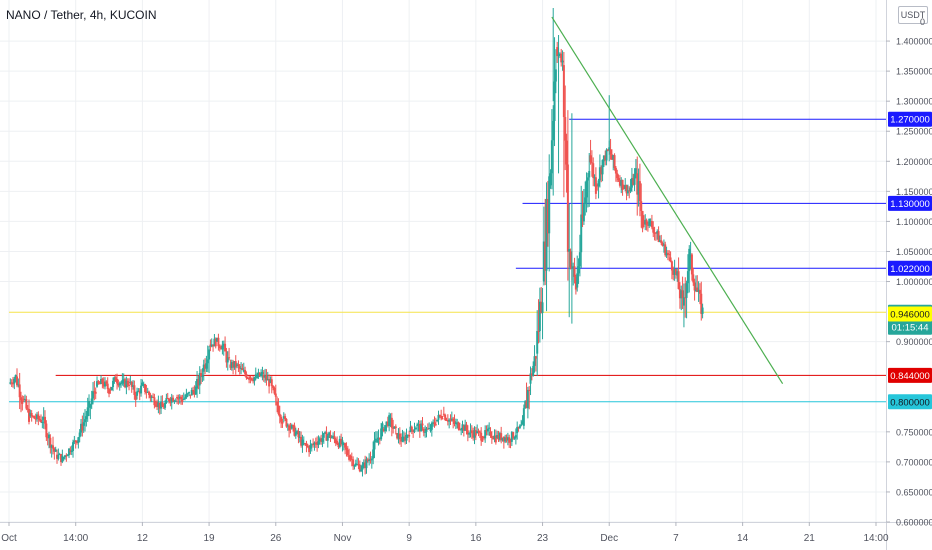  Describe the element at coordinates (910, 268) in the screenshot. I see `price-label-box` at that location.